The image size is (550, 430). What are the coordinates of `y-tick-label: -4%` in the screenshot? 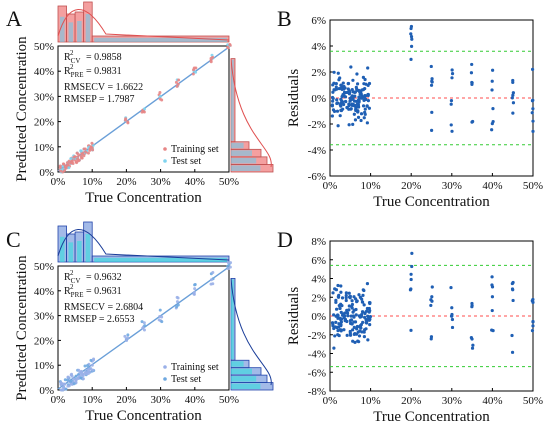 It's located at (317, 355).